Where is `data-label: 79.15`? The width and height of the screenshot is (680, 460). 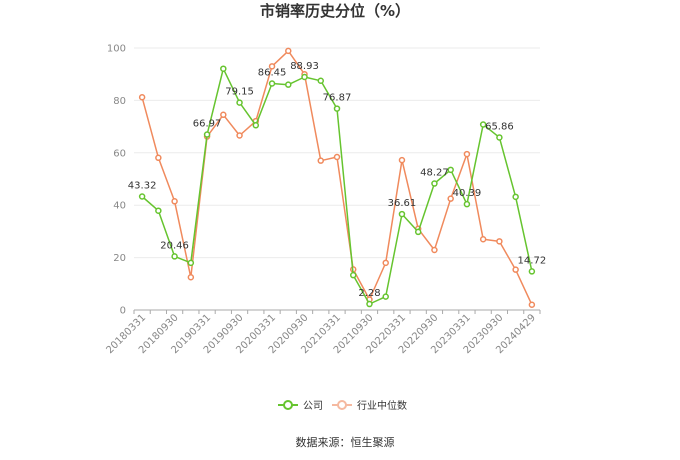 data-label: 79.15 is located at coordinates (239, 92).